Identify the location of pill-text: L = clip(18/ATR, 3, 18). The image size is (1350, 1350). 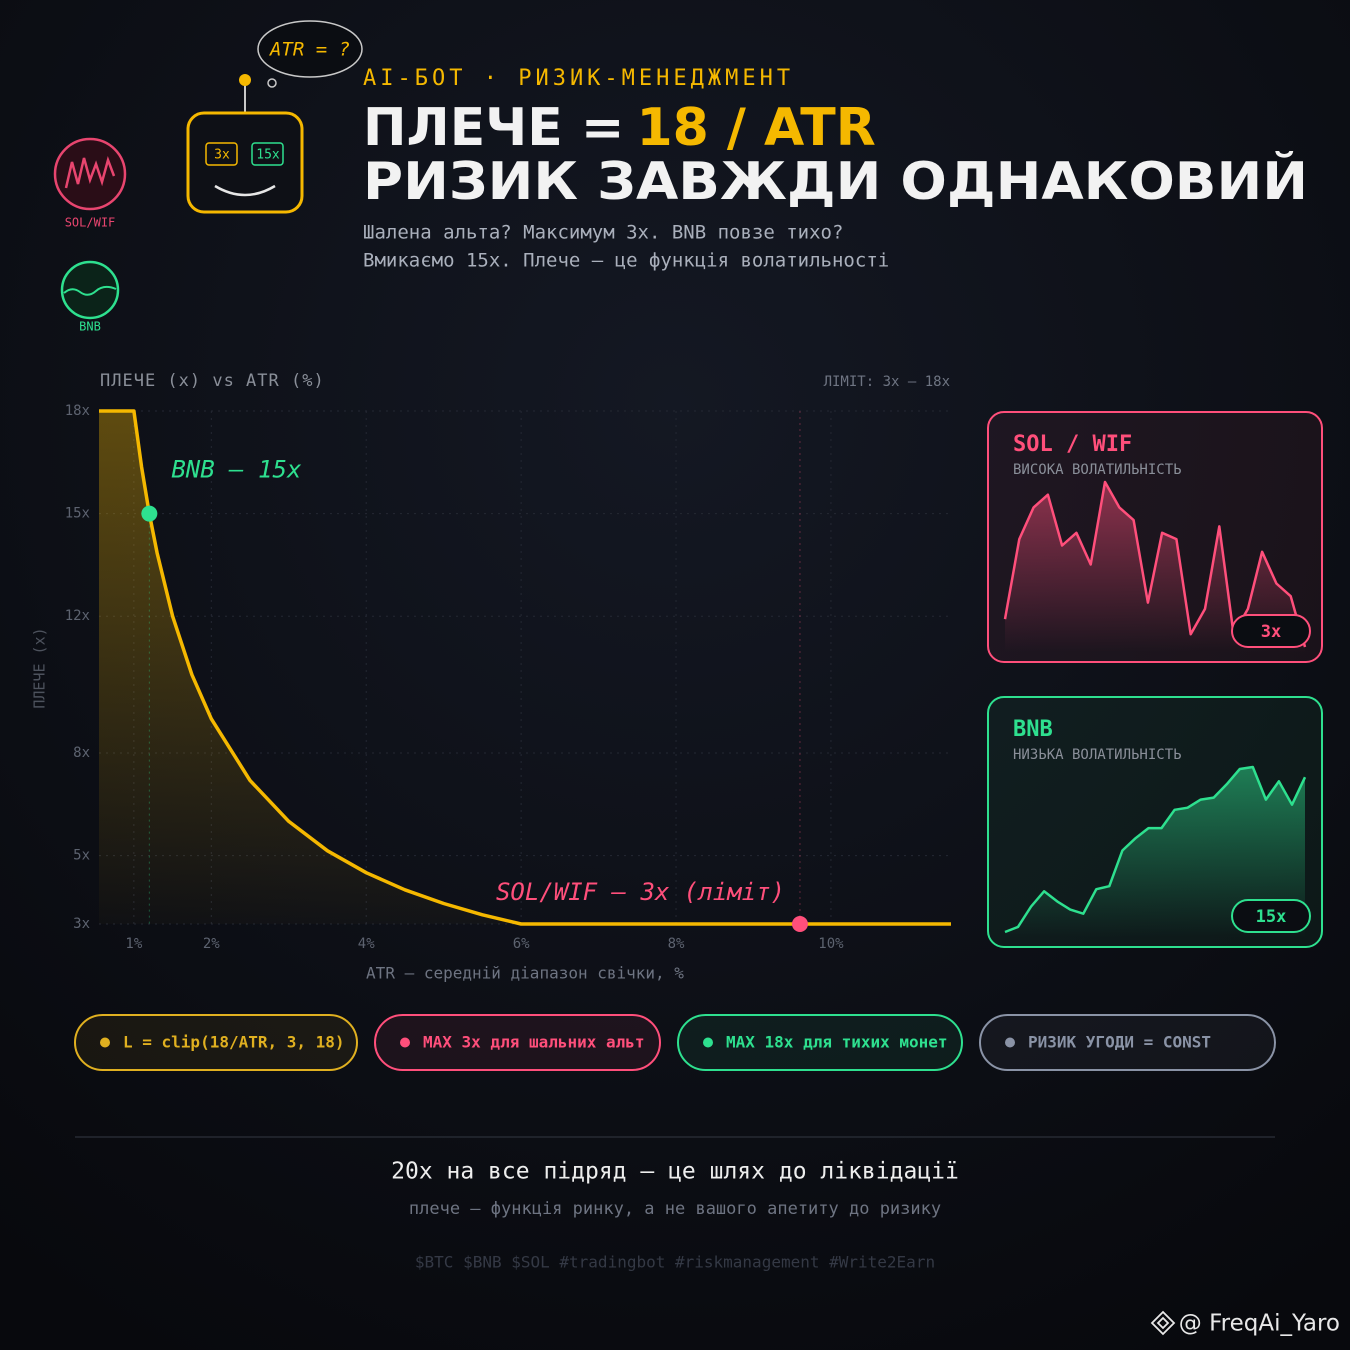
(234, 1042).